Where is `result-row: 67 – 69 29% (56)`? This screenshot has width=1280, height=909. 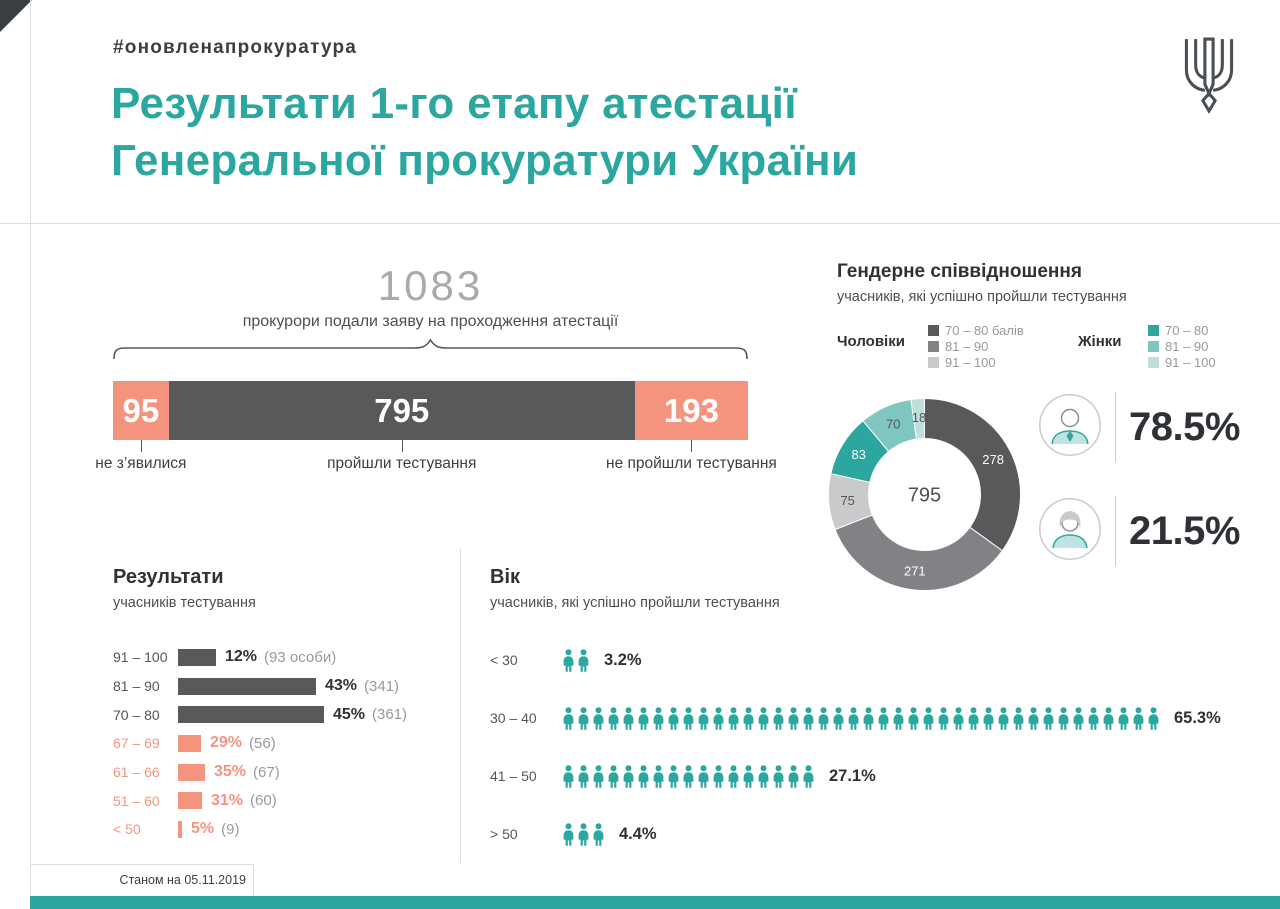
result-row: 67 – 69 29% (56) is located at coordinates (285, 743).